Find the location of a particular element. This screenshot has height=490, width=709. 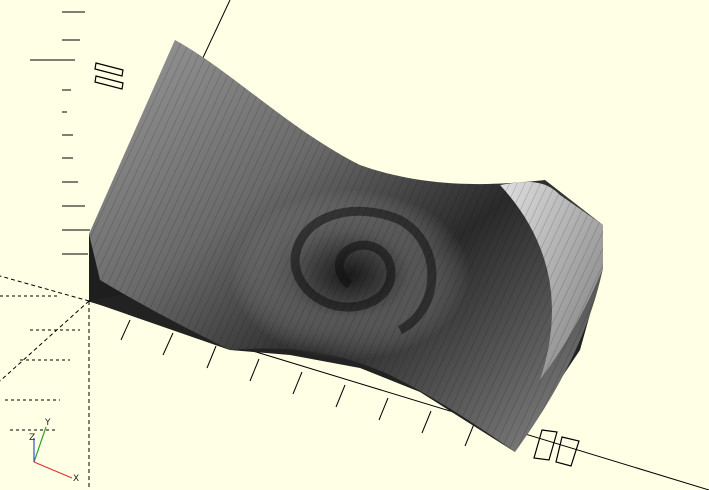

model-left-face is located at coordinates (159, 292).